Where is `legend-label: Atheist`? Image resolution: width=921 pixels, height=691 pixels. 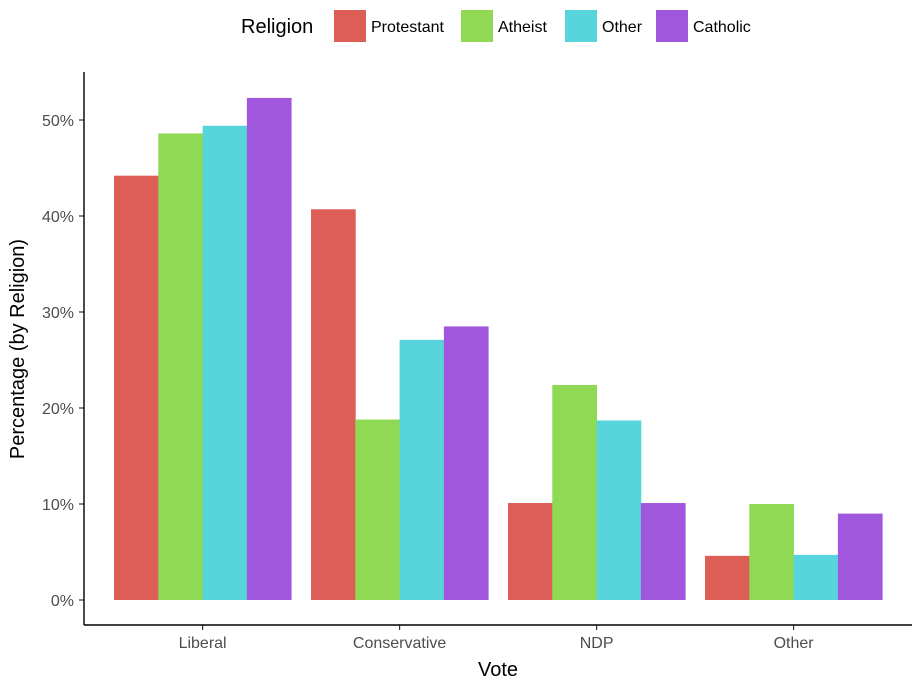 legend-label: Atheist is located at coordinates (522, 27).